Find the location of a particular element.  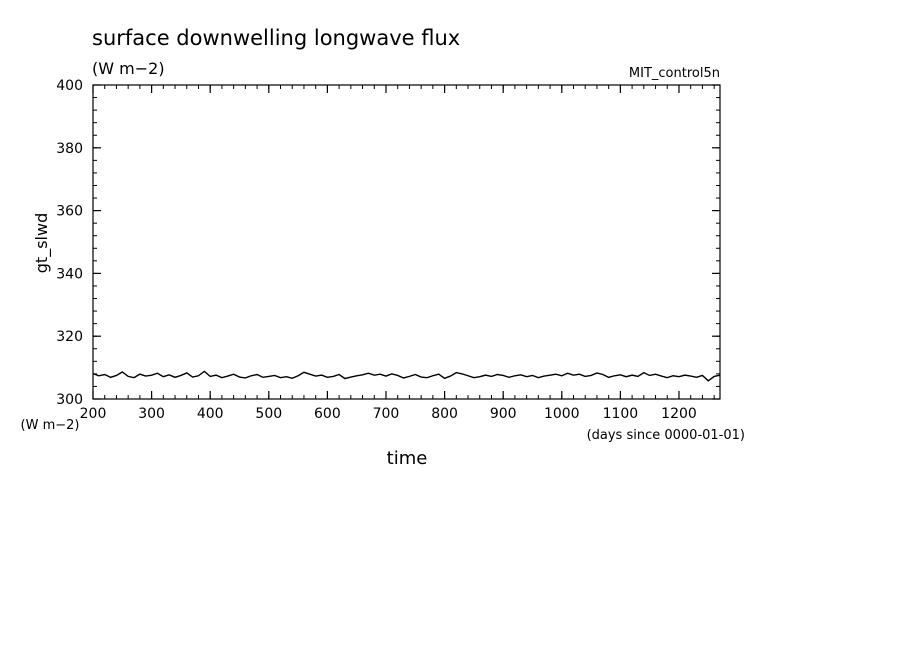

x-tick-label: 400 is located at coordinates (210, 414).